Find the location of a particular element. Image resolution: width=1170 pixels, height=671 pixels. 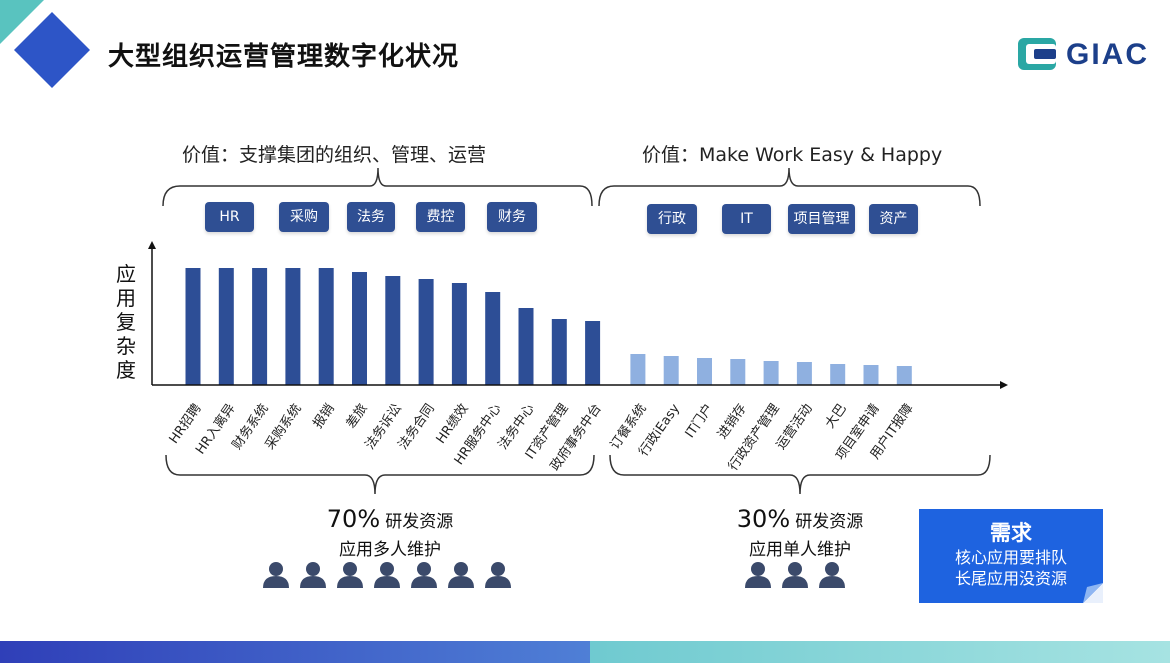

corner-decoration is located at coordinates (45, 44).